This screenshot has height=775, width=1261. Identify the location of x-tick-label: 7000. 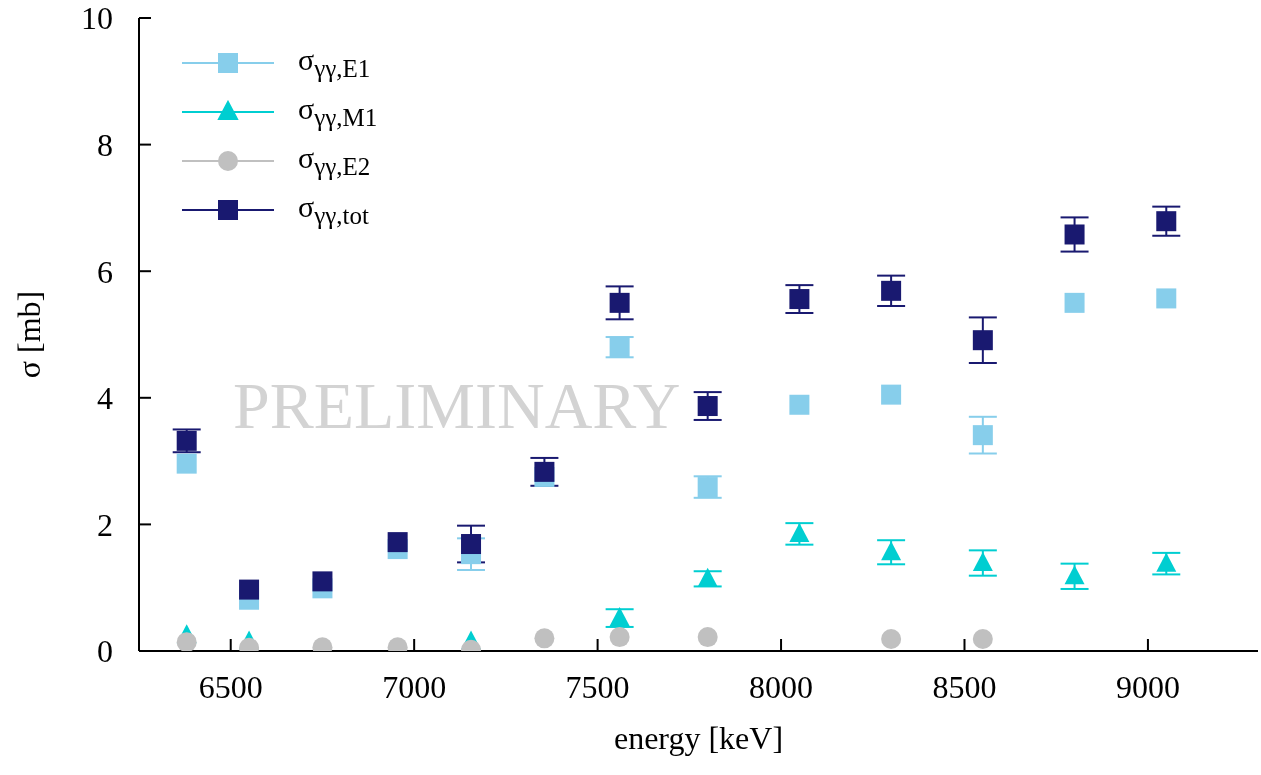
(414, 686).